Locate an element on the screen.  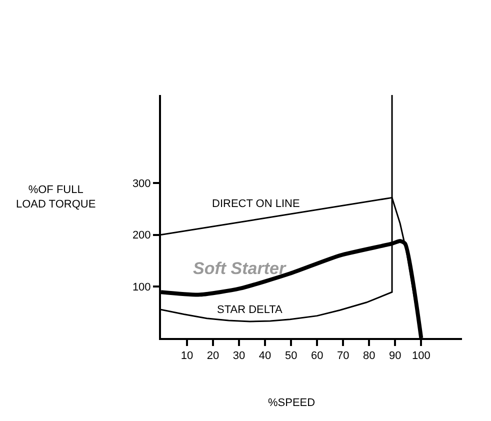
series-label: DIRECT ON LINE is located at coordinates (256, 204).